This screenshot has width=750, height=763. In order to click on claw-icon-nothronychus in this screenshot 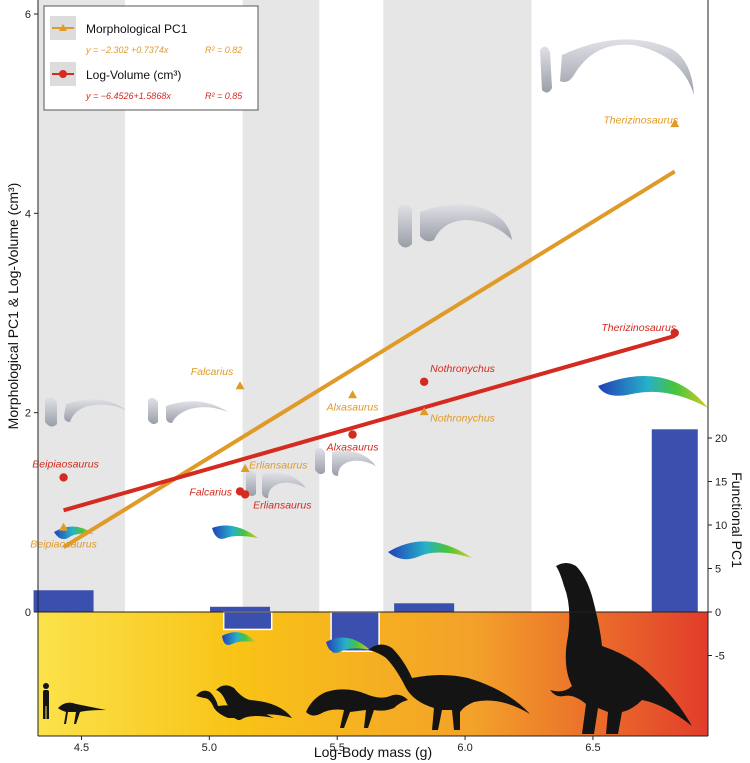, I will do `click(455, 226)`.